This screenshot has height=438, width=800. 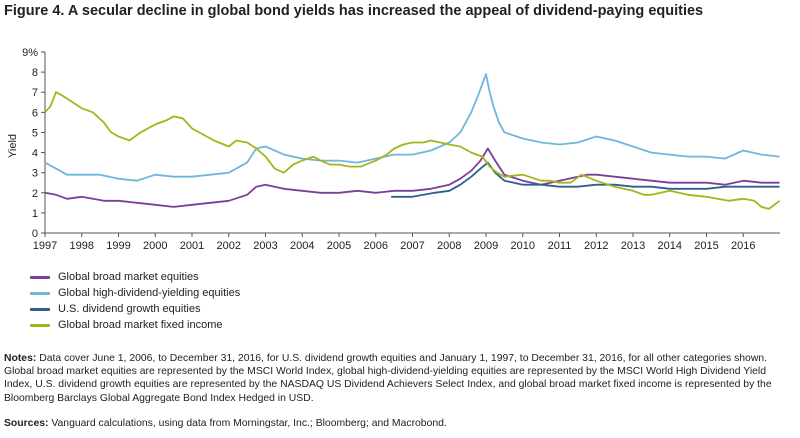 I want to click on x-tick-label: 2002, so click(x=229, y=246).